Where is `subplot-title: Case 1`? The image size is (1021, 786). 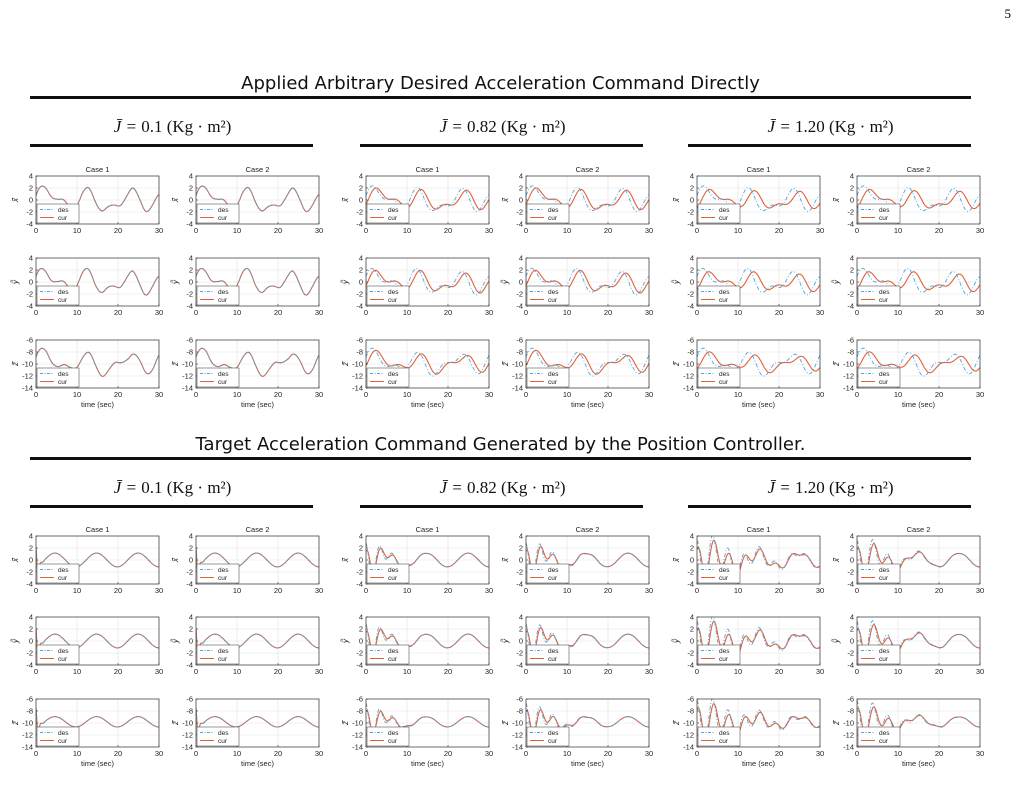 subplot-title: Case 1 is located at coordinates (98, 169).